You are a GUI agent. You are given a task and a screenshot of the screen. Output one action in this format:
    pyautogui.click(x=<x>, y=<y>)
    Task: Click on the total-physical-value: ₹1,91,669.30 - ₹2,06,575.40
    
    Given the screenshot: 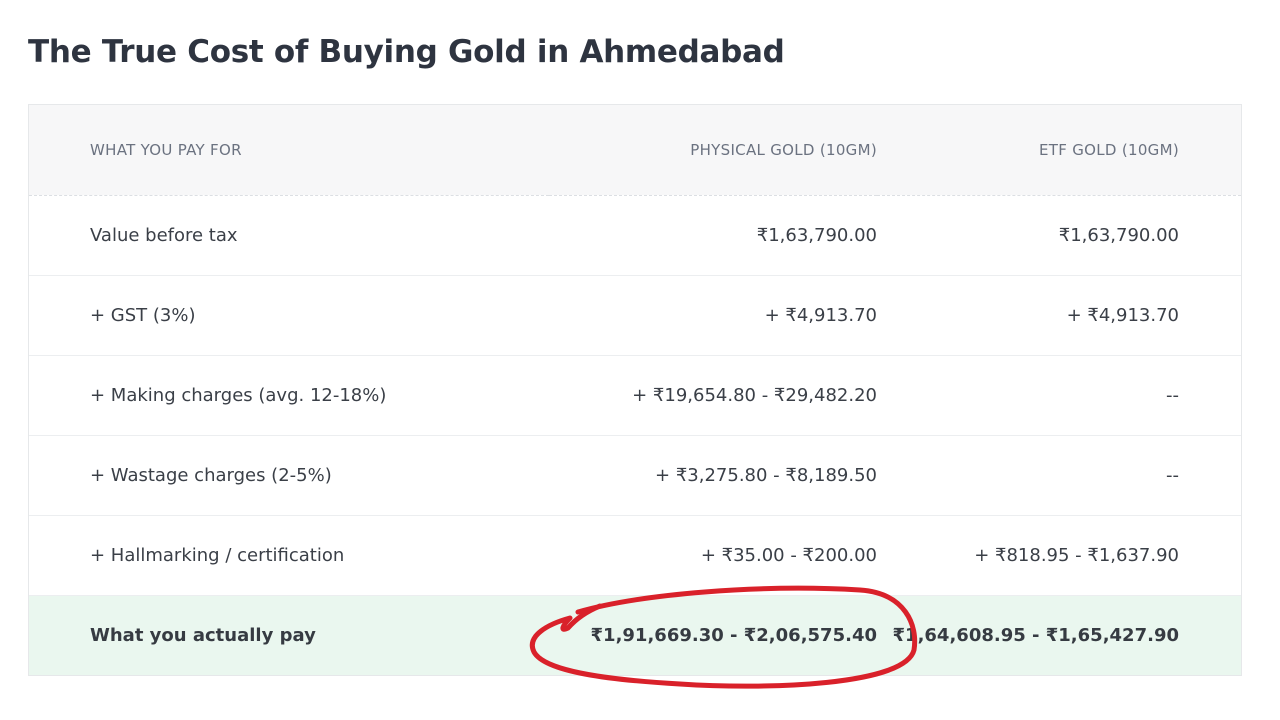 What is the action you would take?
    pyautogui.click(x=733, y=635)
    